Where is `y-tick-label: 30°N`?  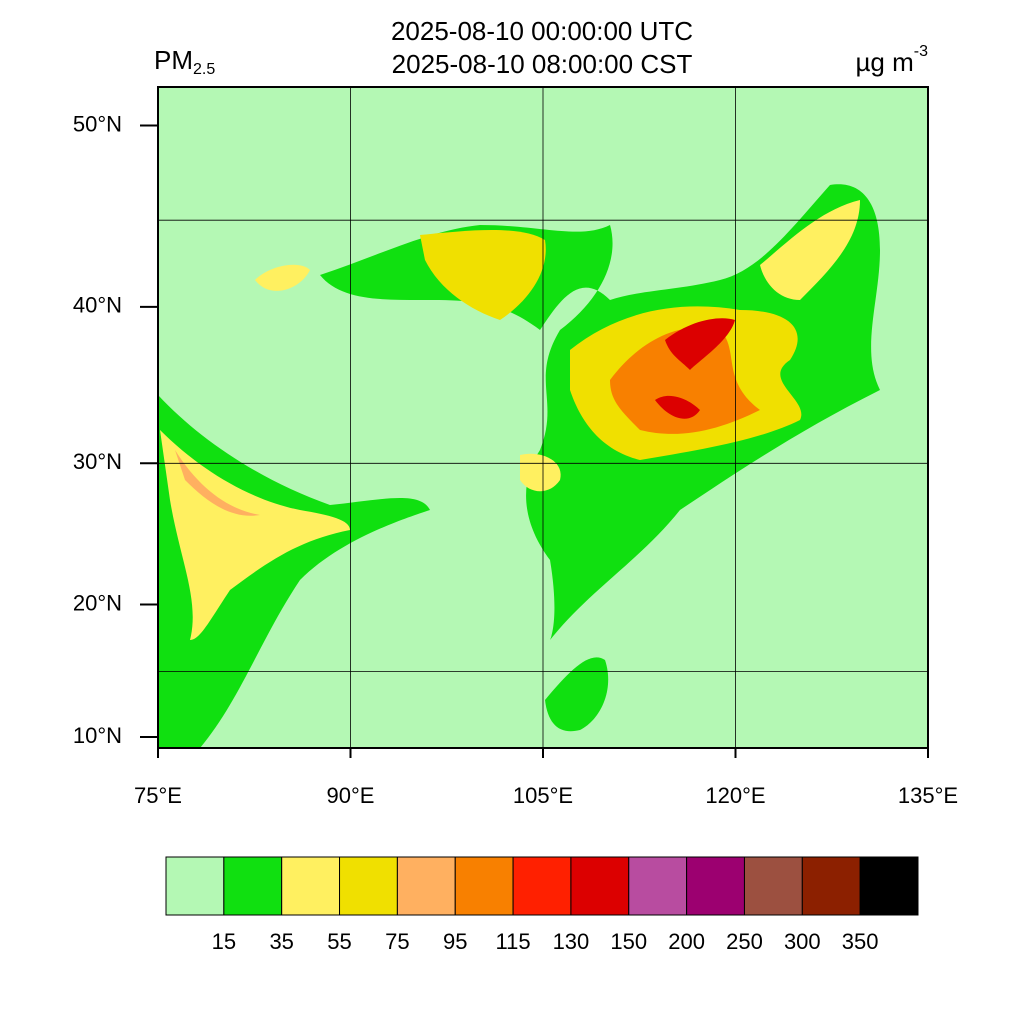 y-tick-label: 30°N is located at coordinates (97, 461).